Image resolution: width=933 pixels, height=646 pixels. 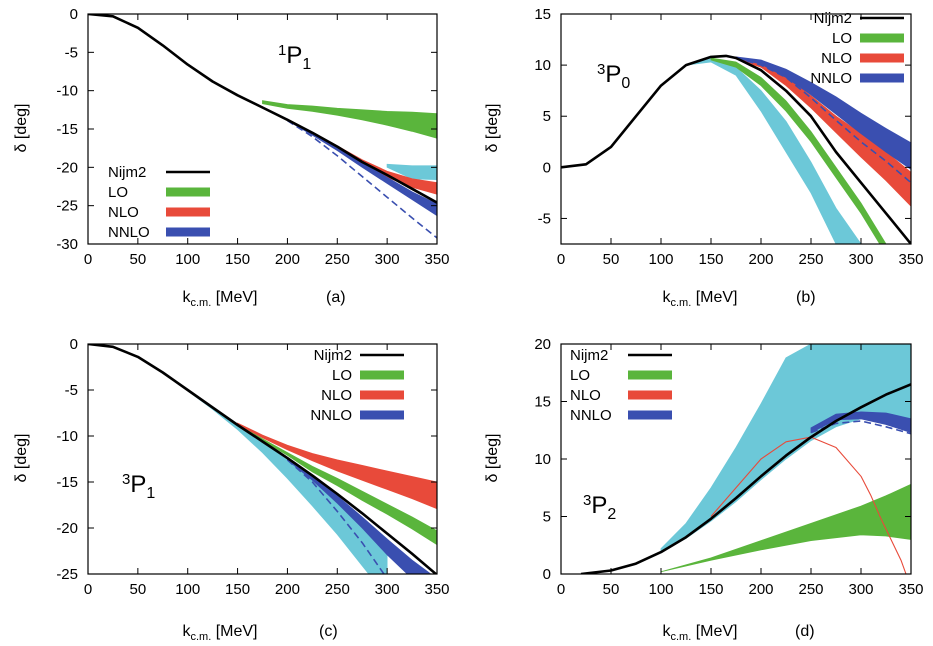 What do you see at coordinates (621, 385) in the screenshot?
I see `panel-d-legend: Nijm2 LO NLO NNLO` at bounding box center [621, 385].